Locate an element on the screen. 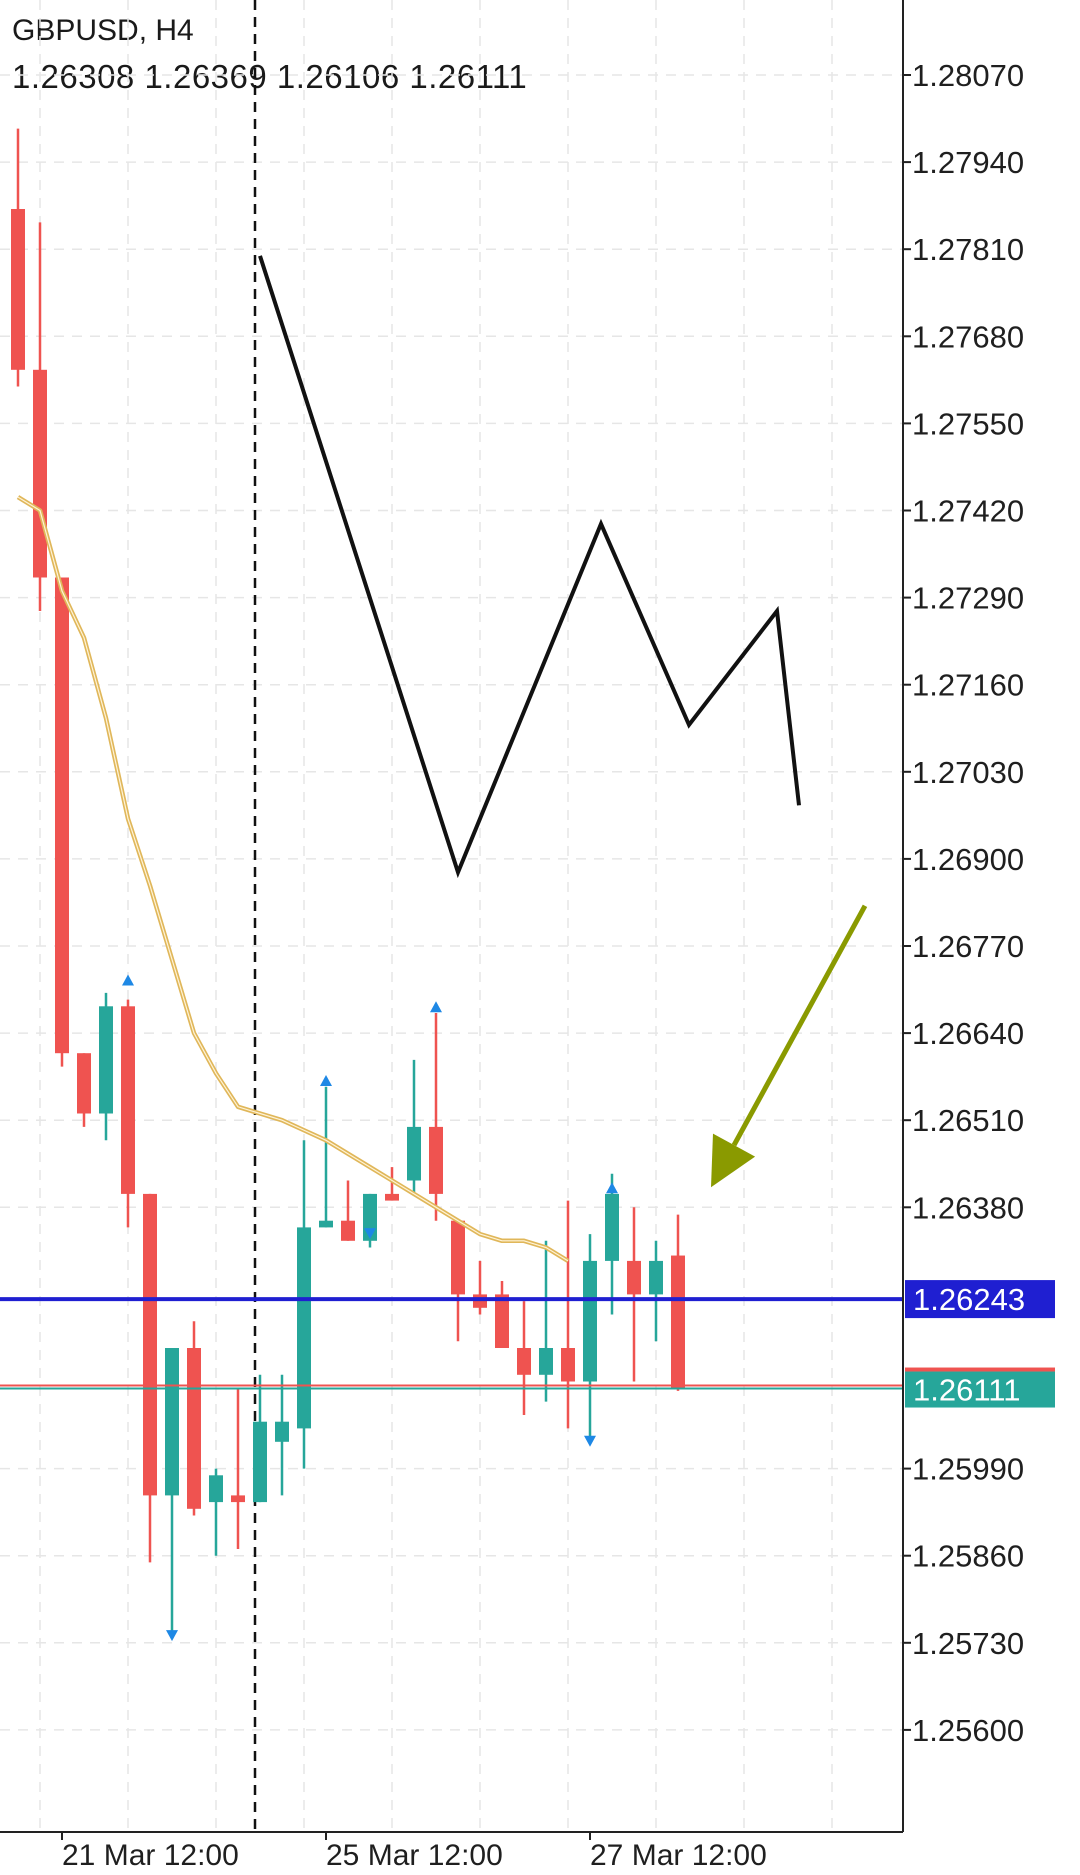 The width and height of the screenshot is (1080, 1875). price-tick-label: 1.27680 is located at coordinates (968, 336).